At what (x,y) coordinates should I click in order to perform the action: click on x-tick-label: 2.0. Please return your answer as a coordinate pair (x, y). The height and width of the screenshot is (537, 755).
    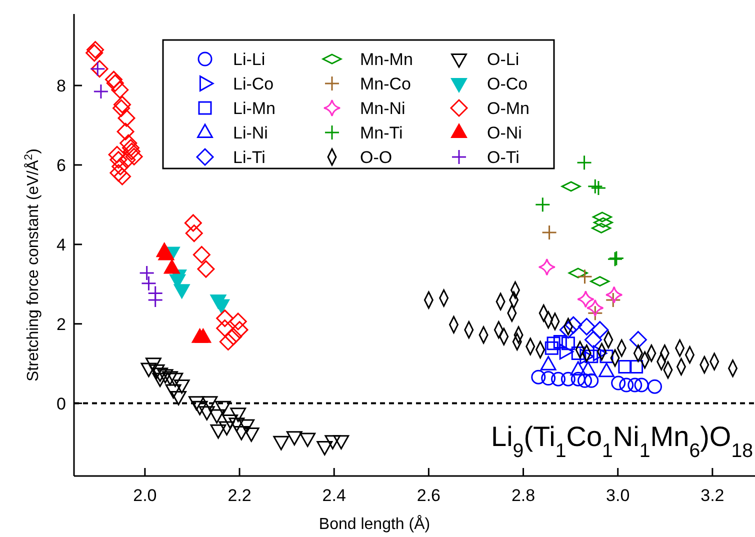
    Looking at the image, I should click on (145, 495).